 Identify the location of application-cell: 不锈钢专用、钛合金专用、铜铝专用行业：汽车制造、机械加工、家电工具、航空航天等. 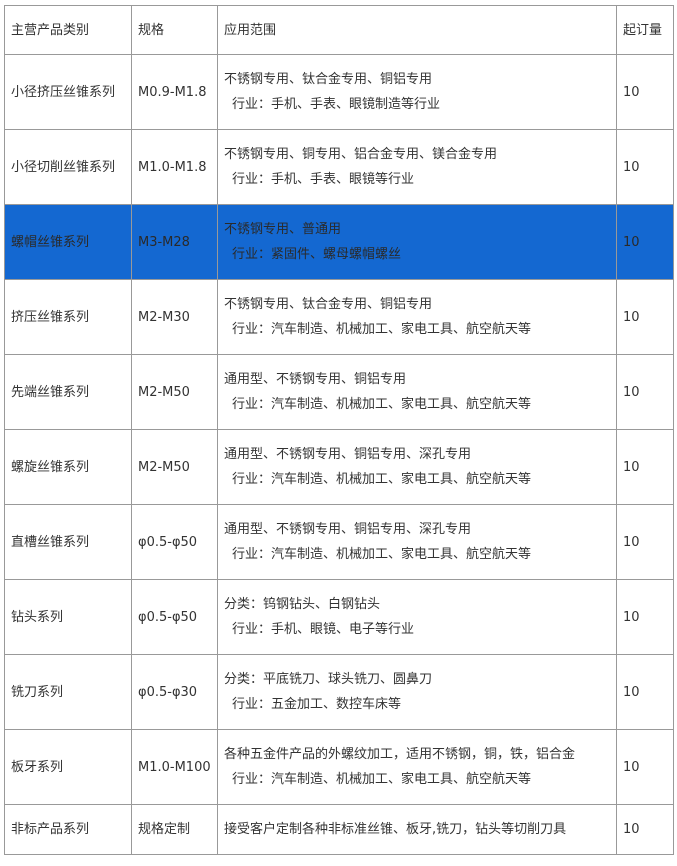
(417, 317).